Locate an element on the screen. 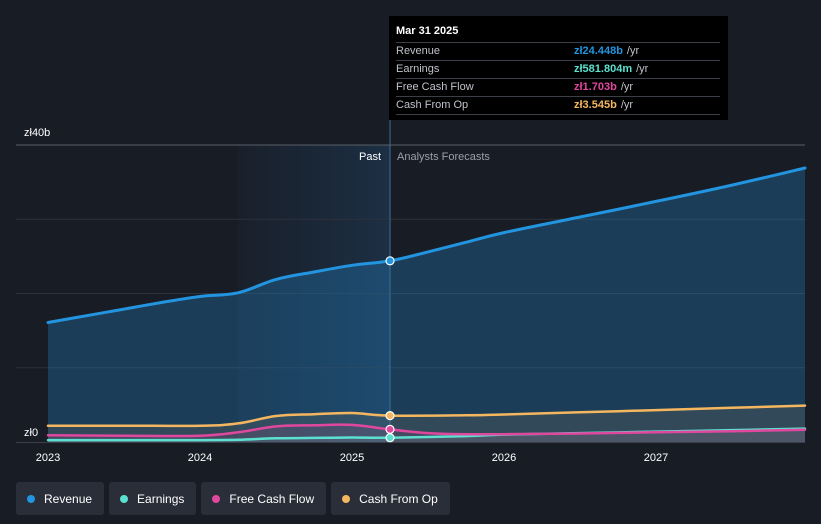  tooltip-row-cash-from-op: Cash From Op zł3.545b /yr is located at coordinates (558, 105).